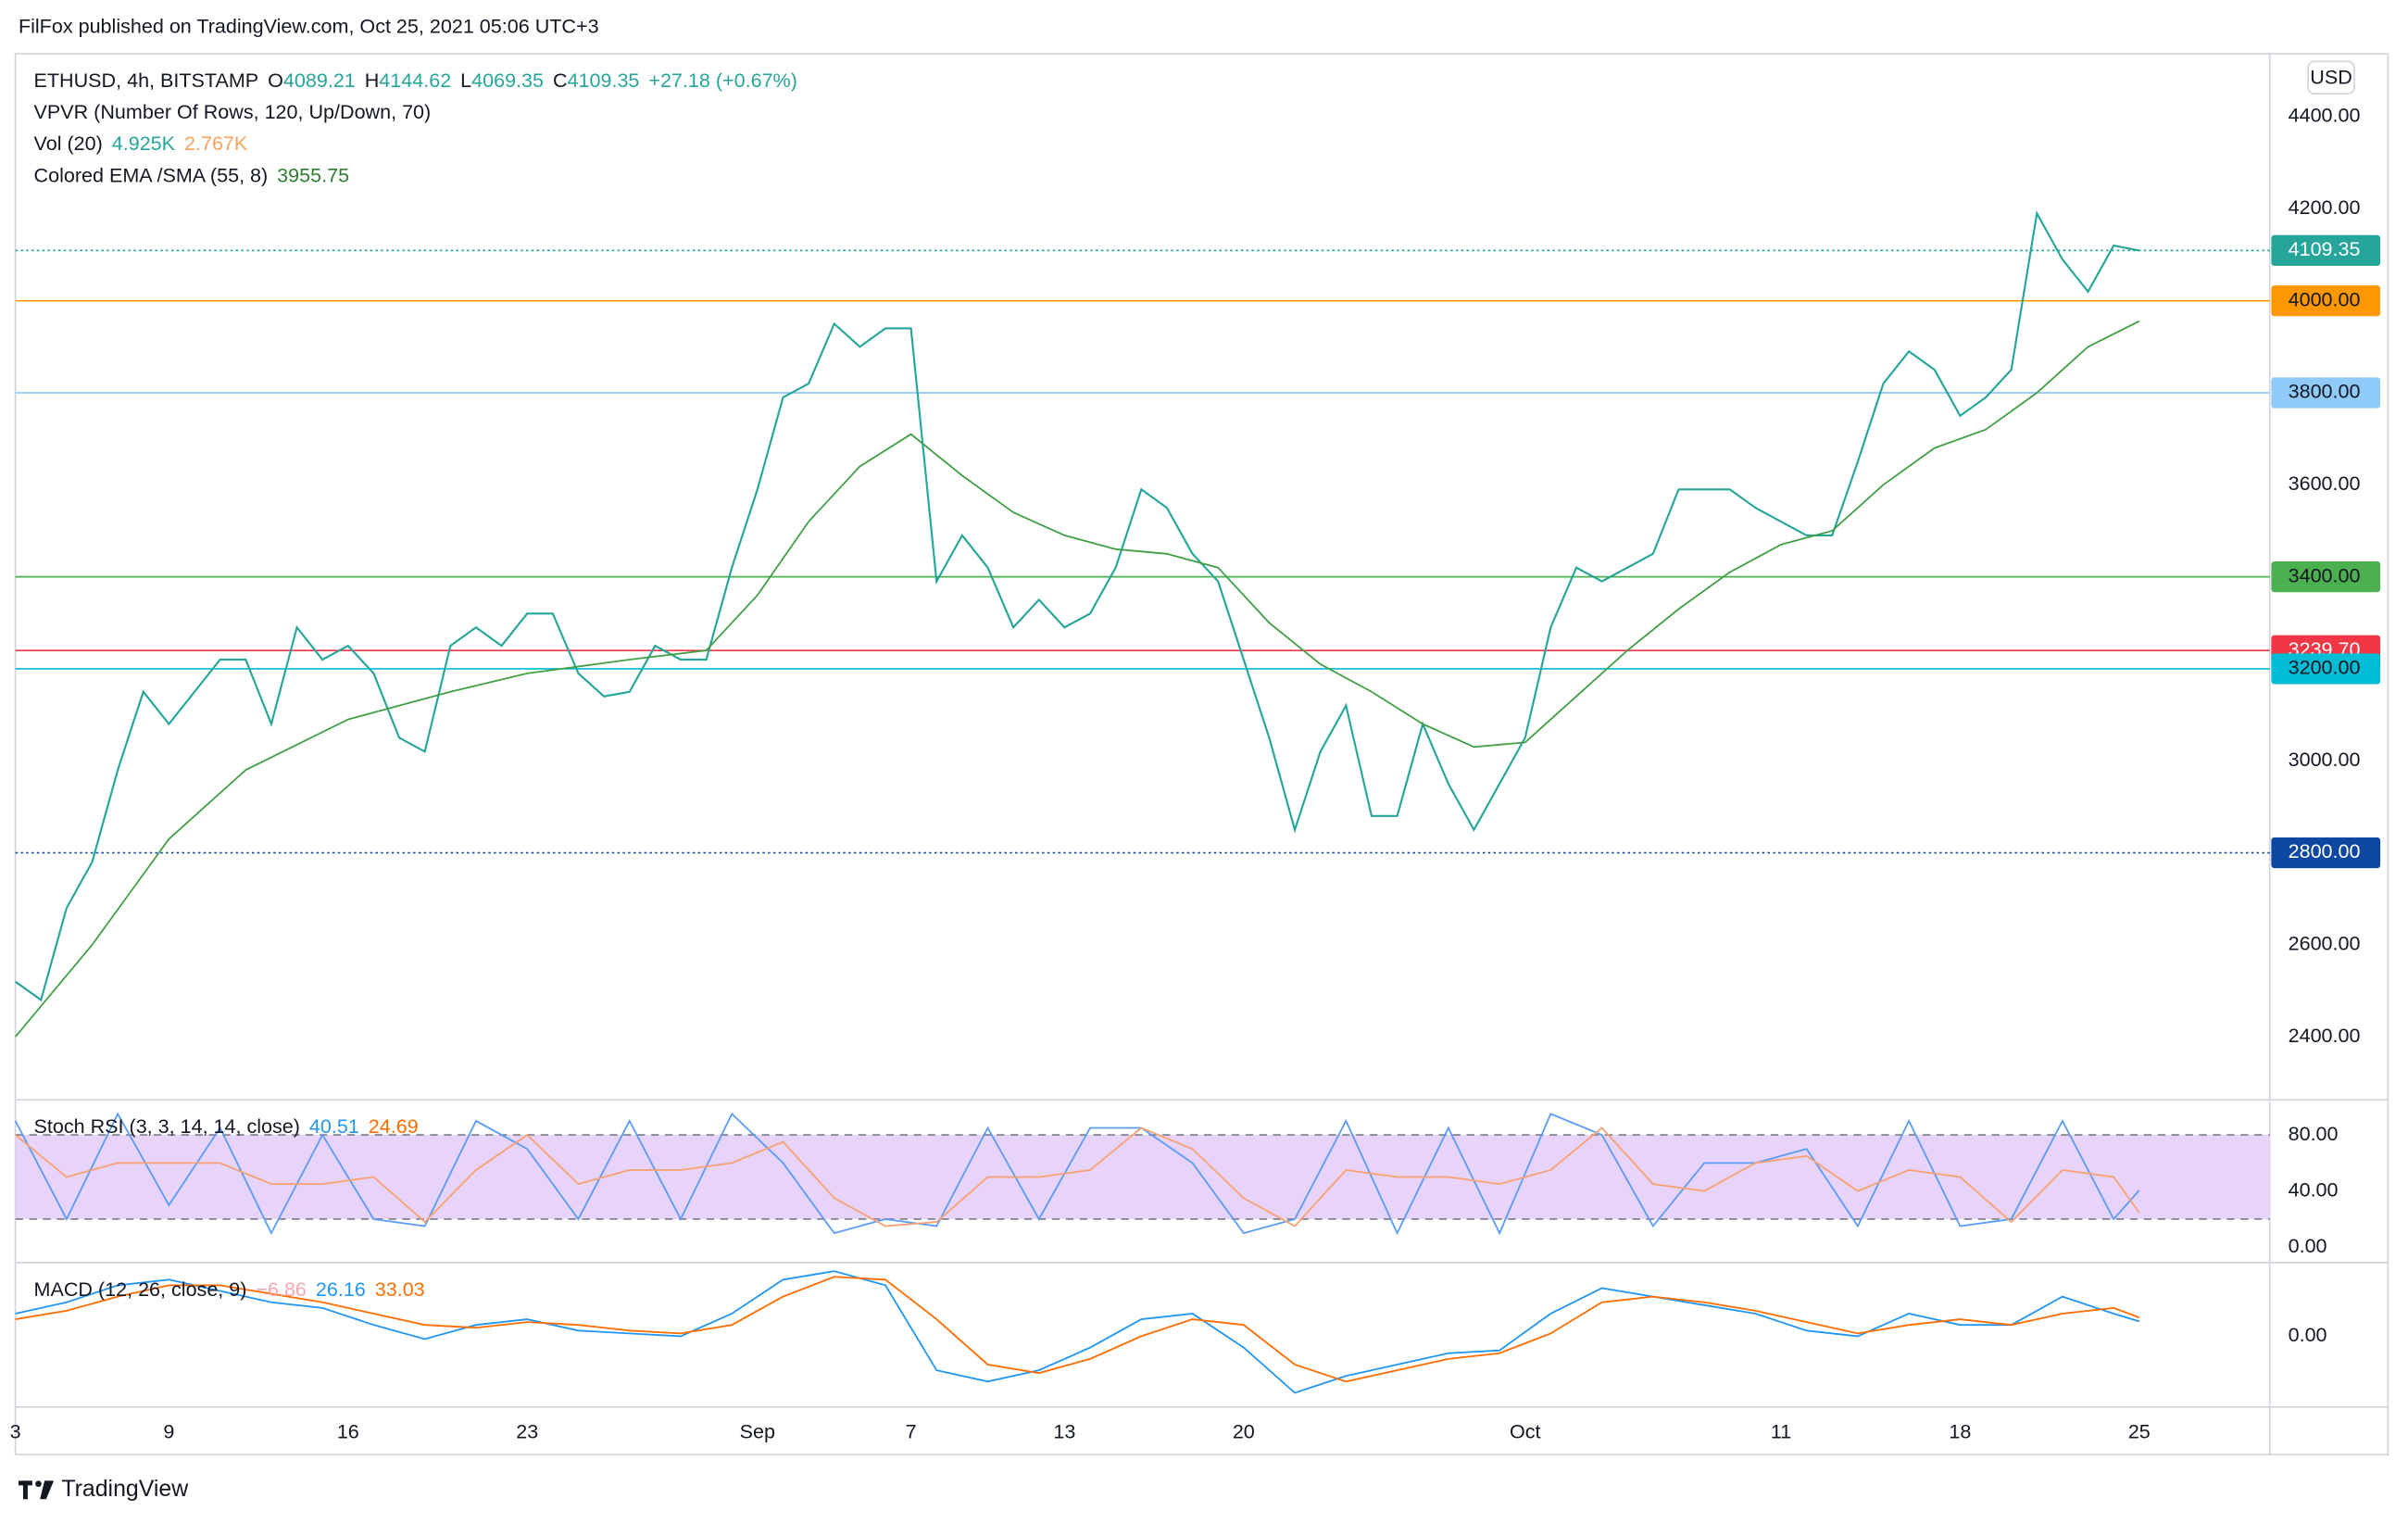 This screenshot has width=2408, height=1523. What do you see at coordinates (2325, 759) in the screenshot?
I see `y-tick-label: 3000.00` at bounding box center [2325, 759].